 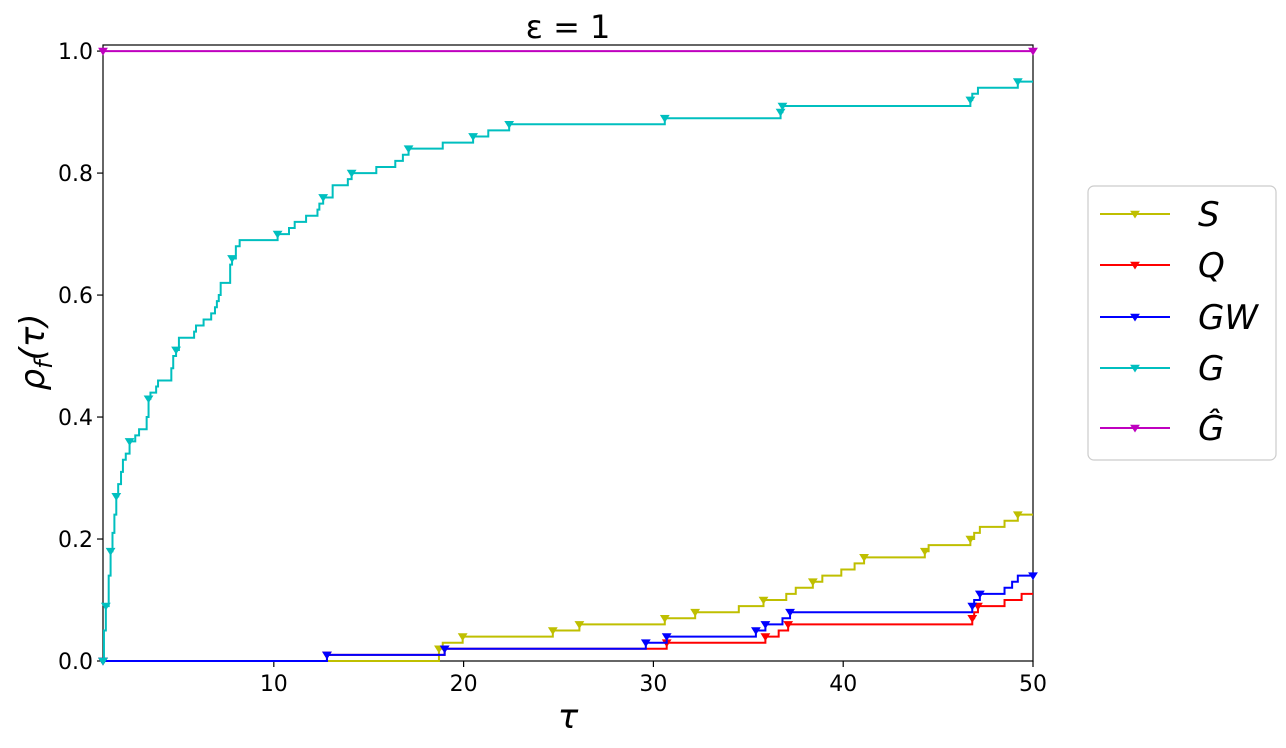 I want to click on chart-title: ε = 1, so click(x=568, y=27).